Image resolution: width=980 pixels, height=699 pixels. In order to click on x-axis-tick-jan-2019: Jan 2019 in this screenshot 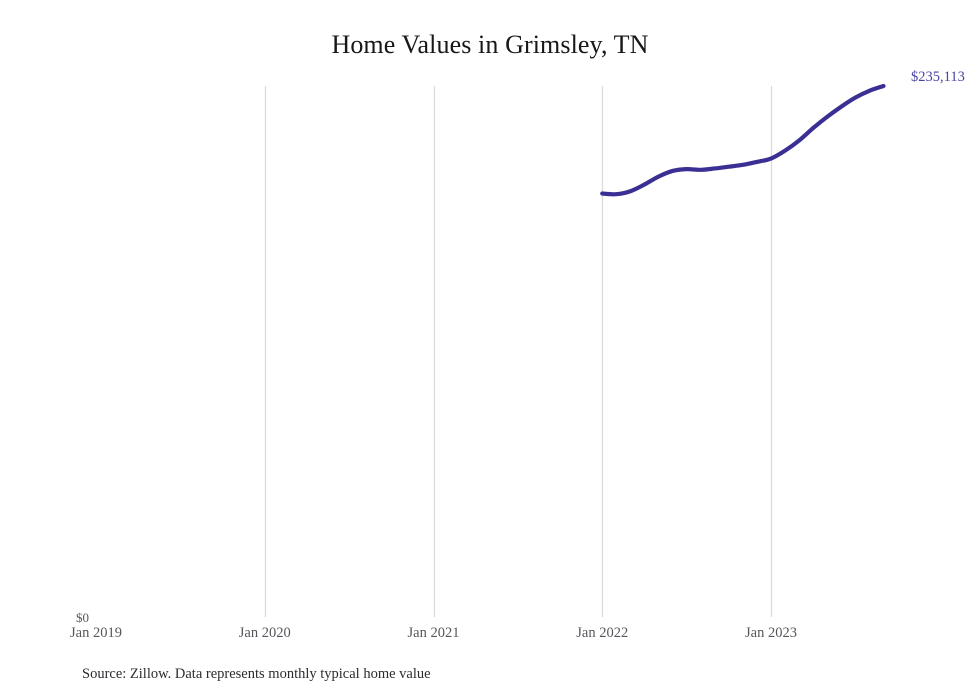, I will do `click(96, 633)`.